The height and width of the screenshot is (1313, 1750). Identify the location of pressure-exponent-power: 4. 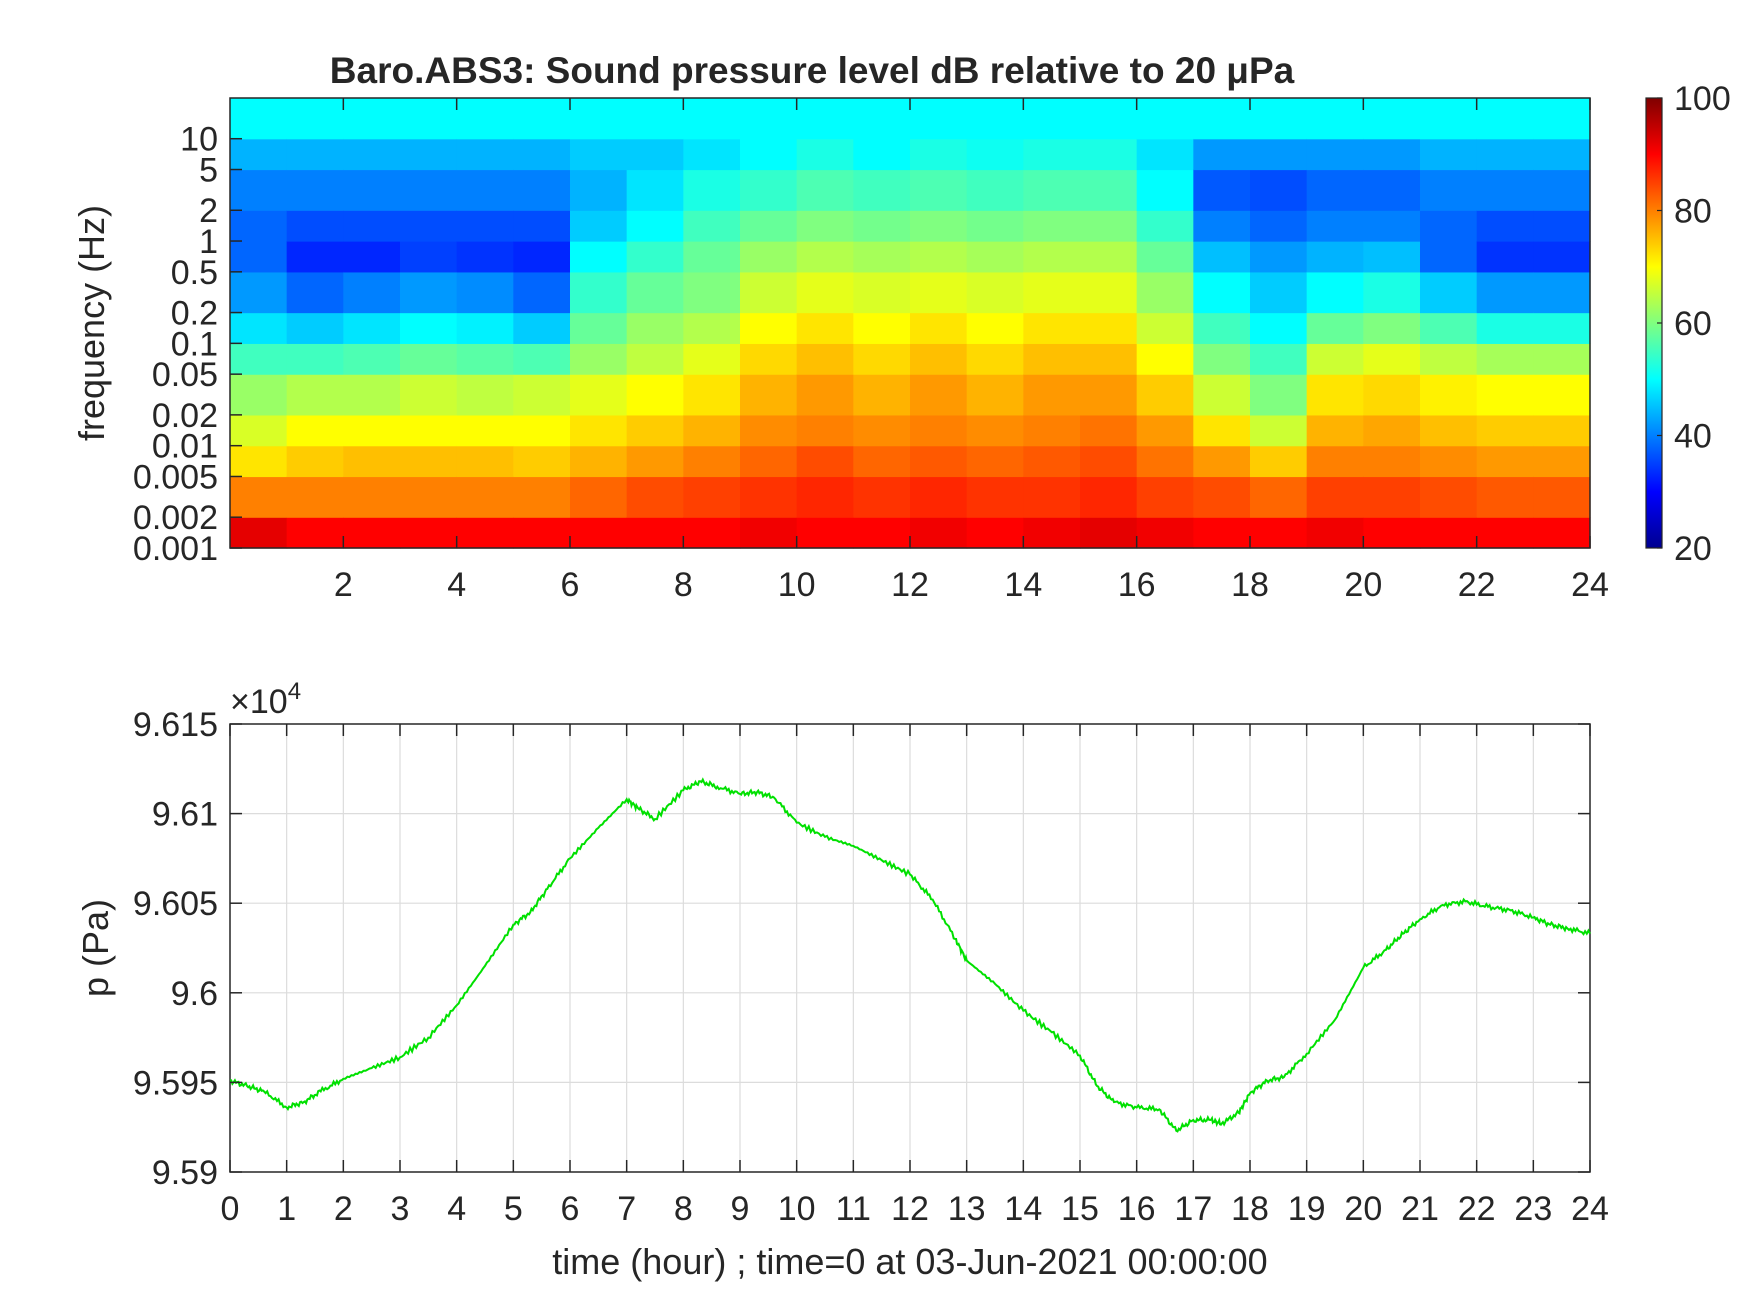
(294, 691).